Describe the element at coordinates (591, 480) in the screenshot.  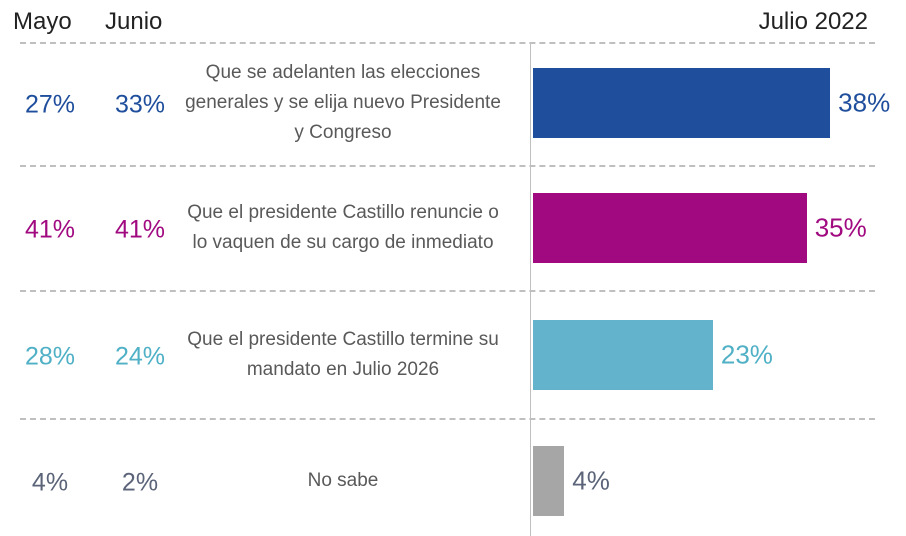
I see `data-label: 4%` at that location.